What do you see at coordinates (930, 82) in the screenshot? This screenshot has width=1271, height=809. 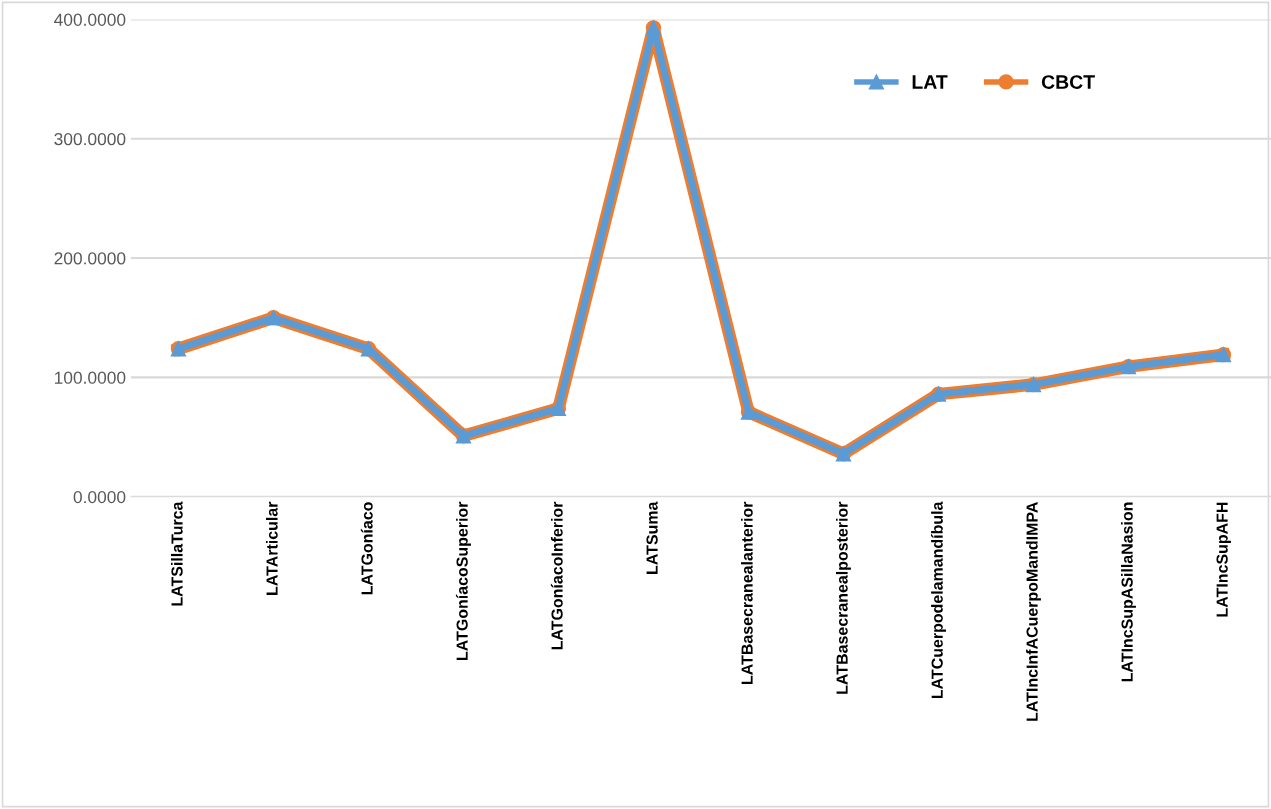 I see `legend-label: LAT` at bounding box center [930, 82].